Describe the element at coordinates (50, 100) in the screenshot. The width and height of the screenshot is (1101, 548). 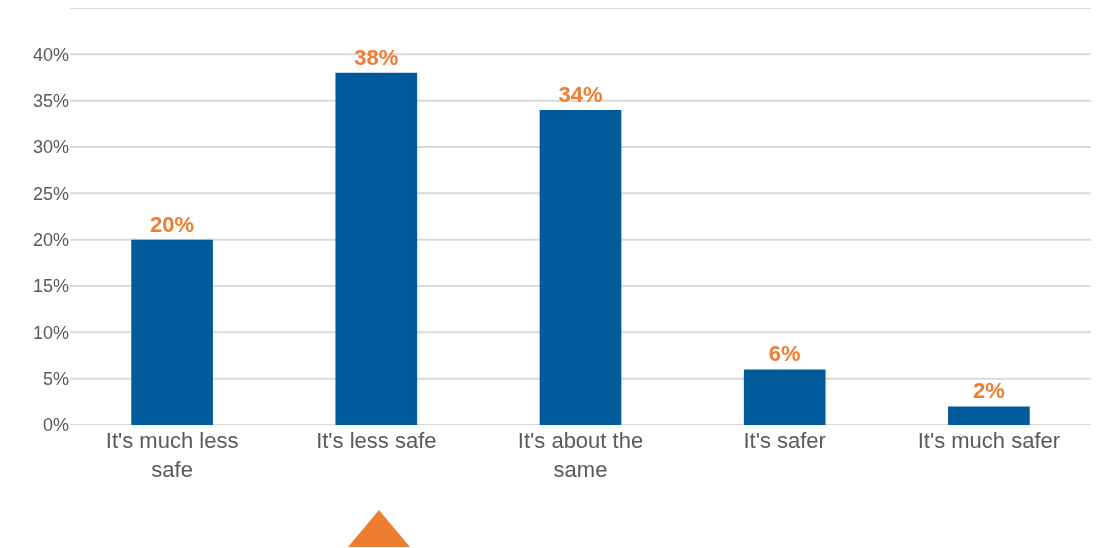
I see `y-tick-label: 35%` at that location.